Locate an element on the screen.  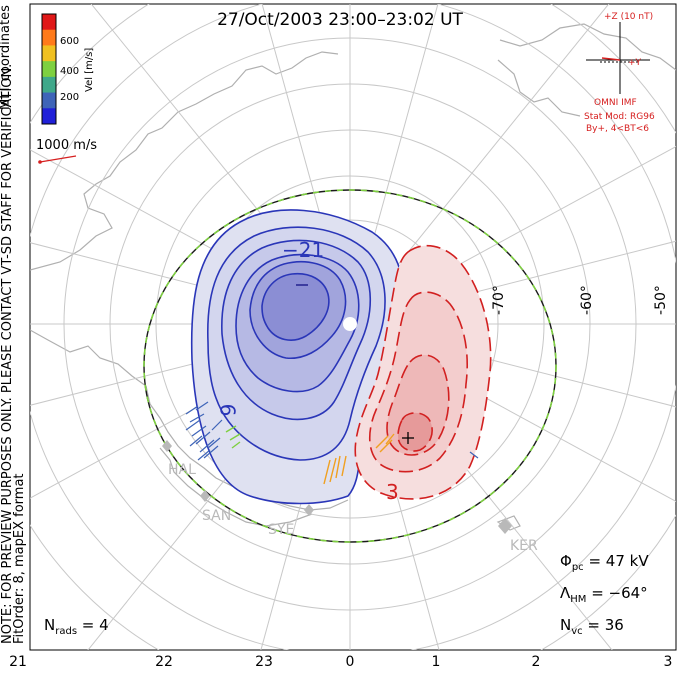
imf-model: Stat Mod: RG96 is located at coordinates (619, 117).